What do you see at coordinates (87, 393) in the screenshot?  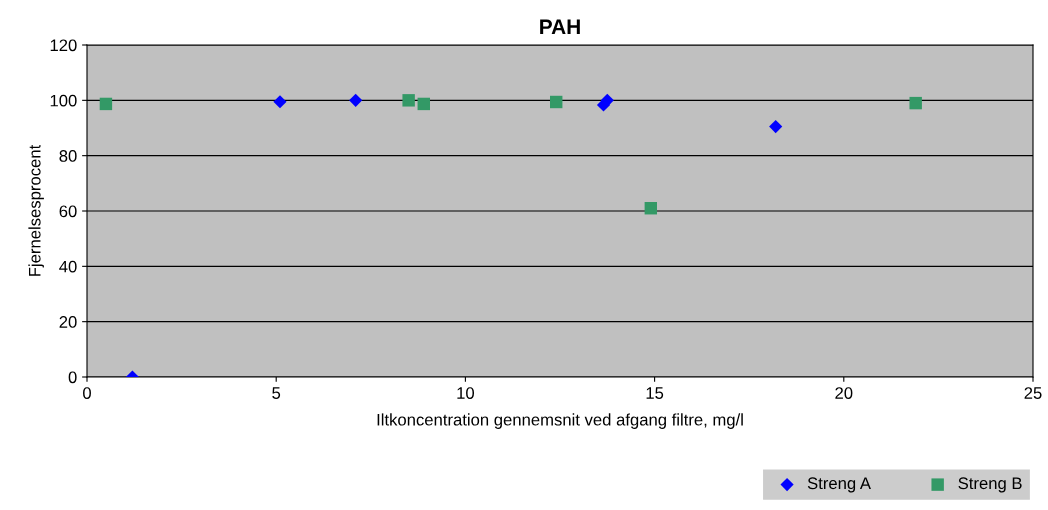 I see `x-tick-label: 0` at bounding box center [87, 393].